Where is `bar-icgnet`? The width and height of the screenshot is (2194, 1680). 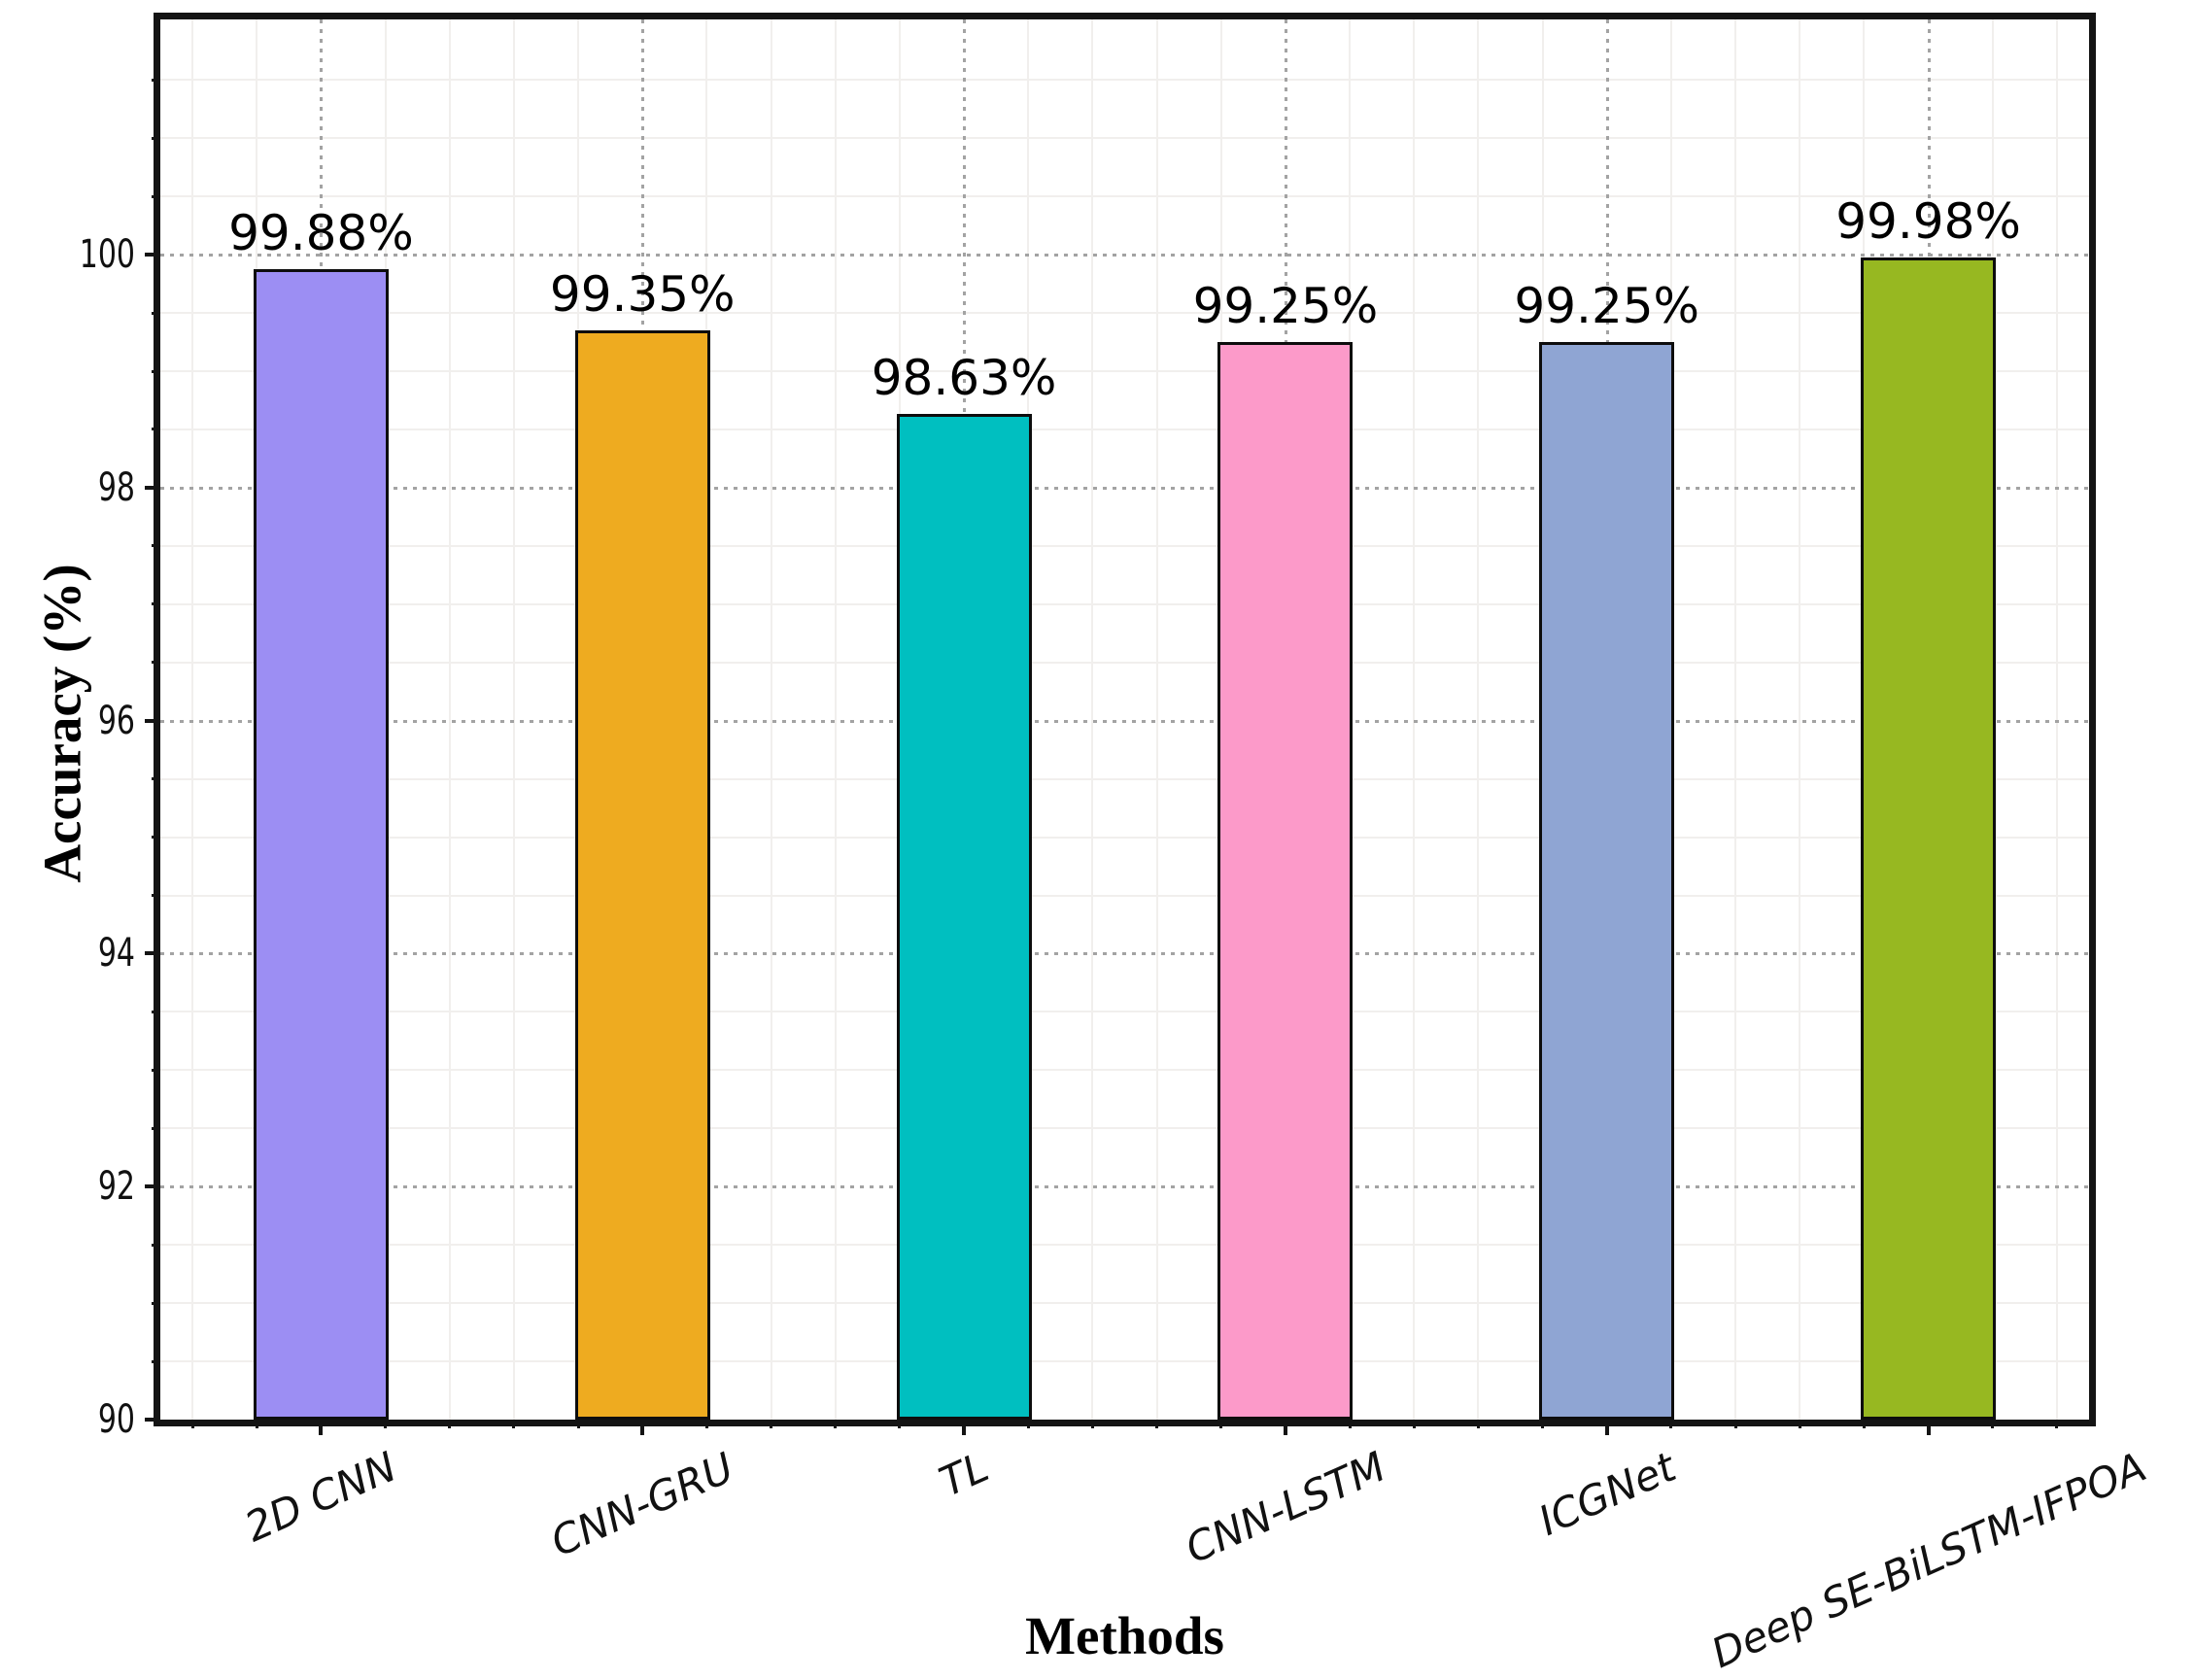
bar-icgnet is located at coordinates (1607, 881).